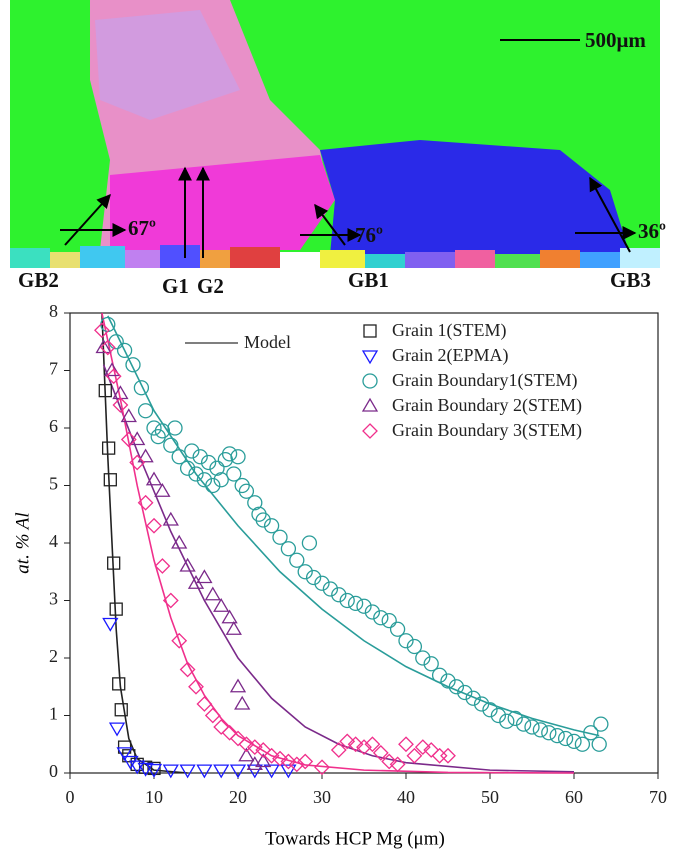 Image resolution: width=677 pixels, height=856 pixels. I want to click on map-label: GB1, so click(368, 280).